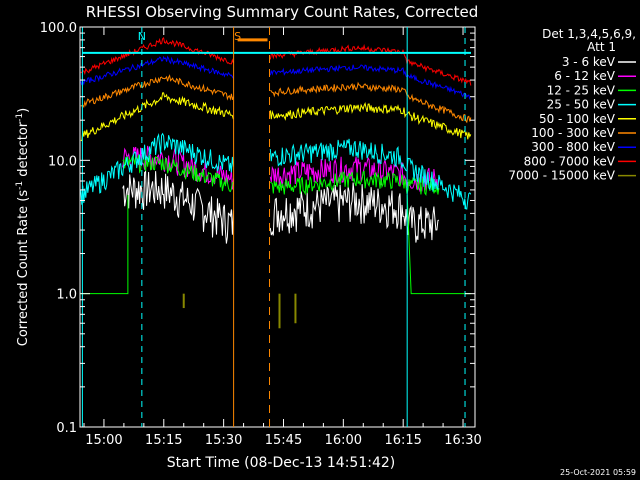 The width and height of the screenshot is (640, 480). What do you see at coordinates (589, 62) in the screenshot?
I see `legend-label-0: 3 - 6 keV` at bounding box center [589, 62].